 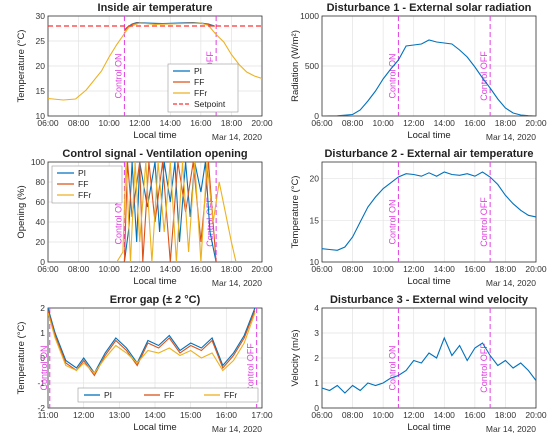 I want to click on y-tick-label: -2, so click(x=41, y=408).